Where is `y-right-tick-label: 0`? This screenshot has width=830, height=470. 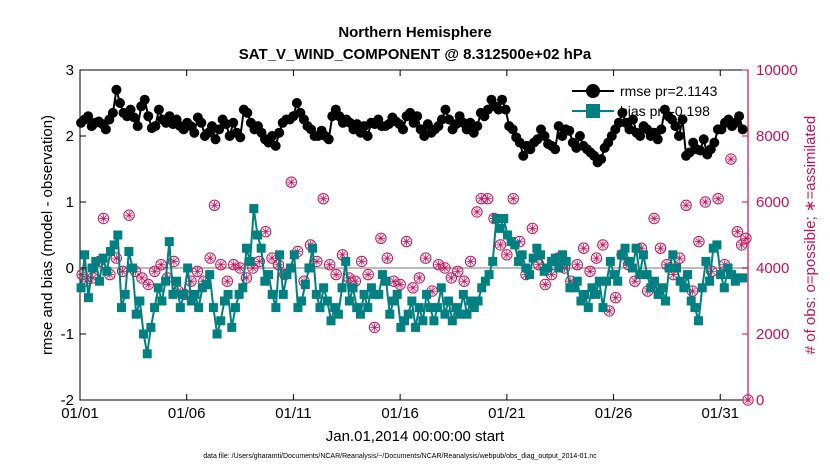 y-right-tick-label: 0 is located at coordinates (760, 400).